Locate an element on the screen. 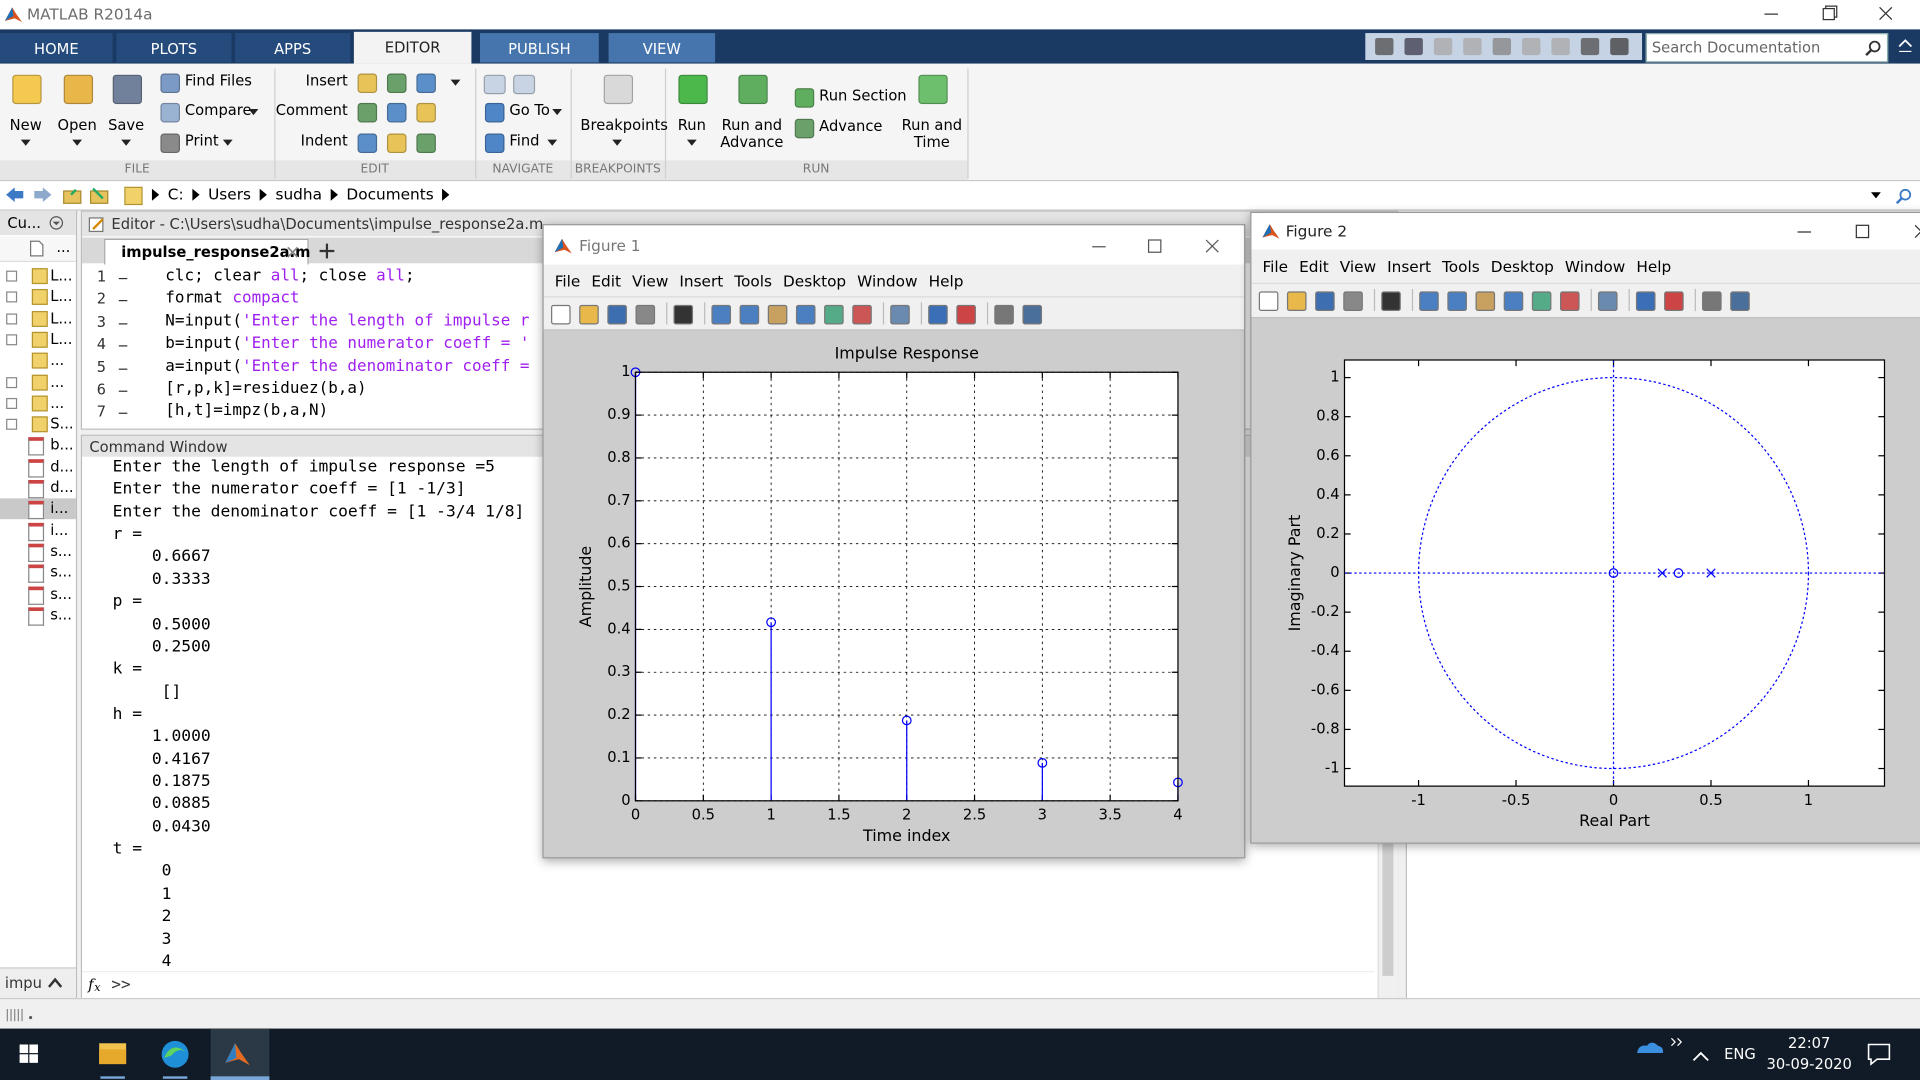 The height and width of the screenshot is (1080, 1920). filter-toggle is located at coordinates (55, 983).